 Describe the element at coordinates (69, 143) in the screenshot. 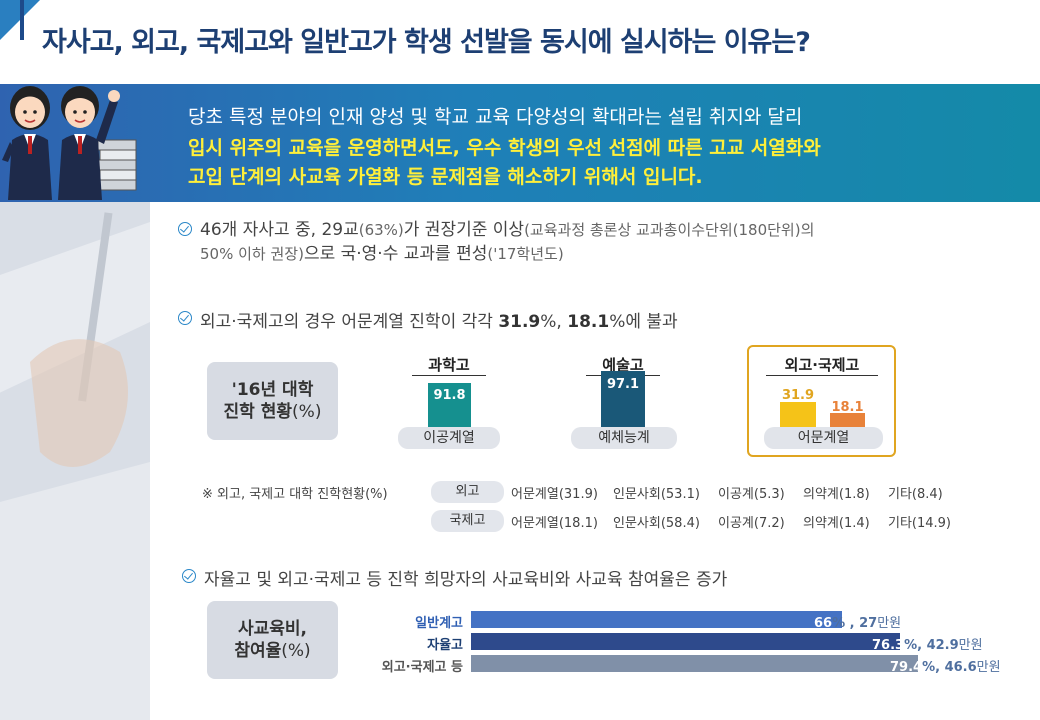

I see `students-illustration` at that location.